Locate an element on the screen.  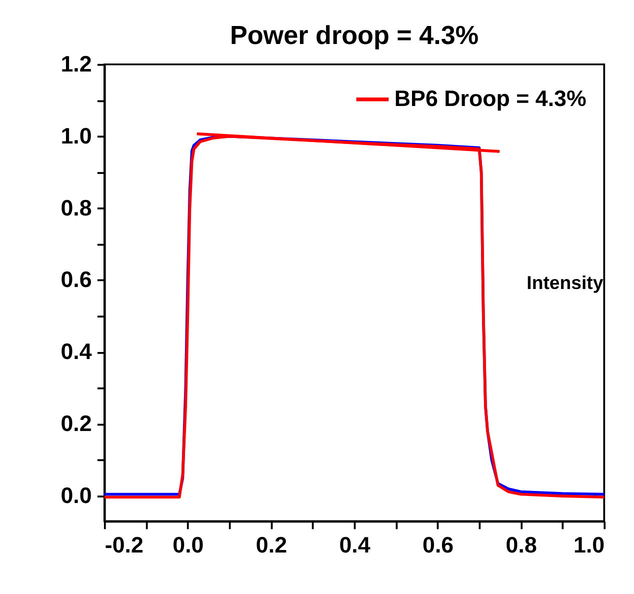
y-tick-label: 0.8 is located at coordinates (76, 207).